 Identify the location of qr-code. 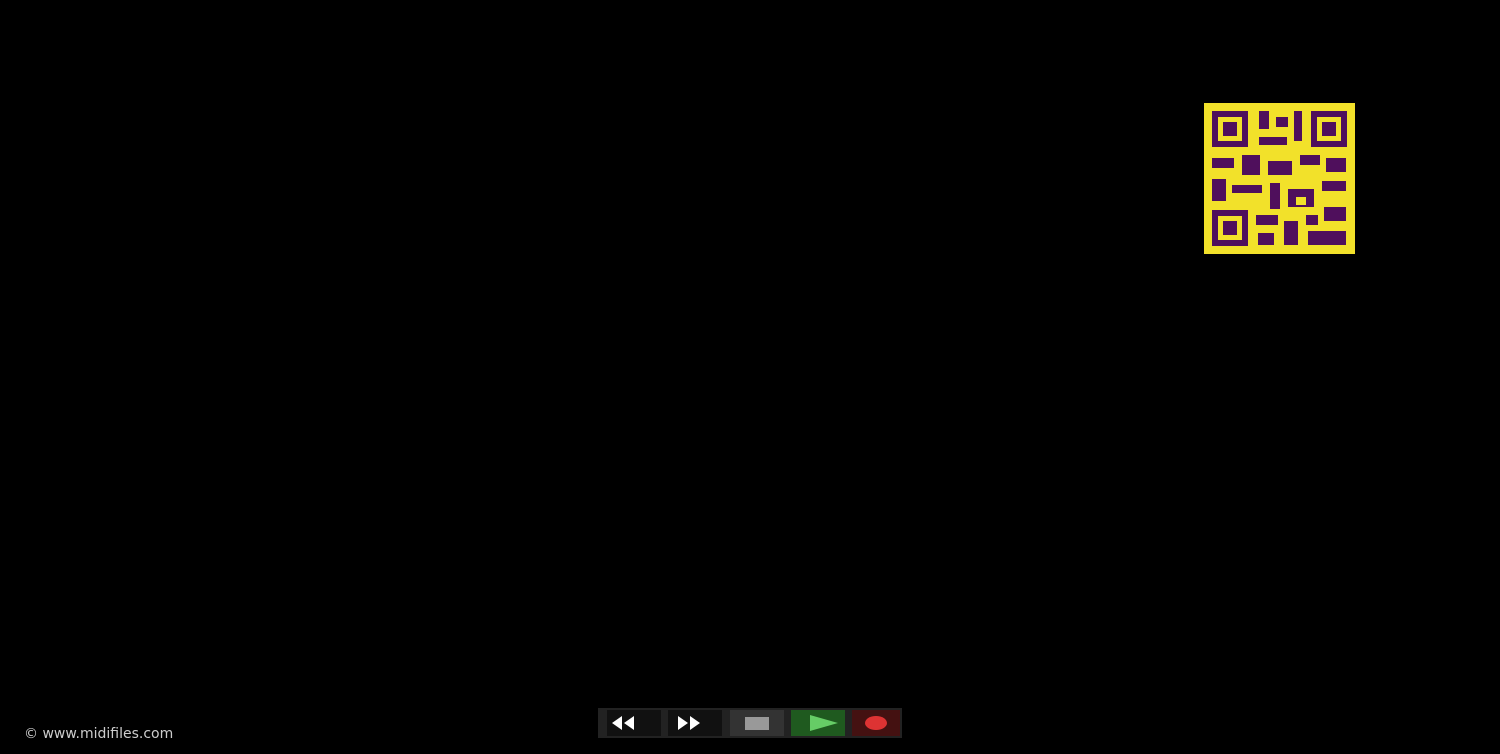
(1279, 178).